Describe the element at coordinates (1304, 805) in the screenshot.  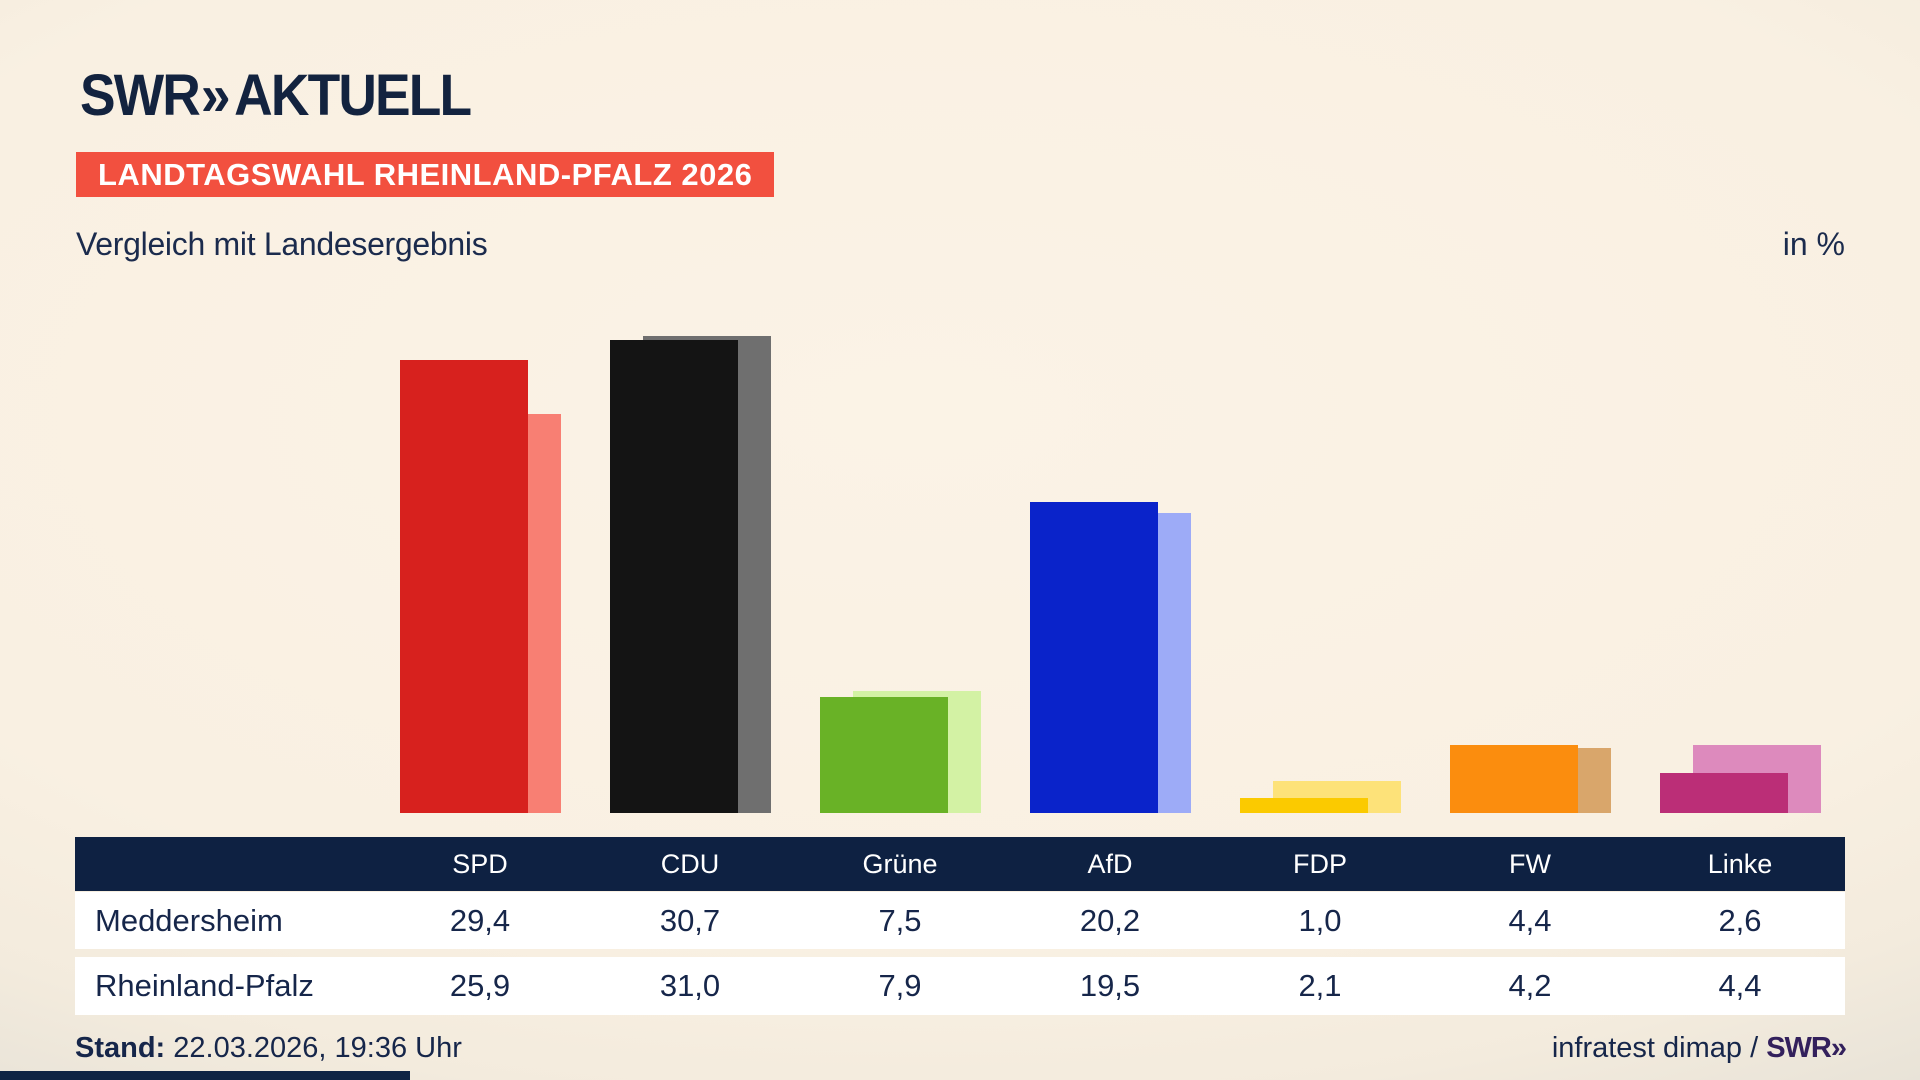
I see `bar-FDP-main` at that location.